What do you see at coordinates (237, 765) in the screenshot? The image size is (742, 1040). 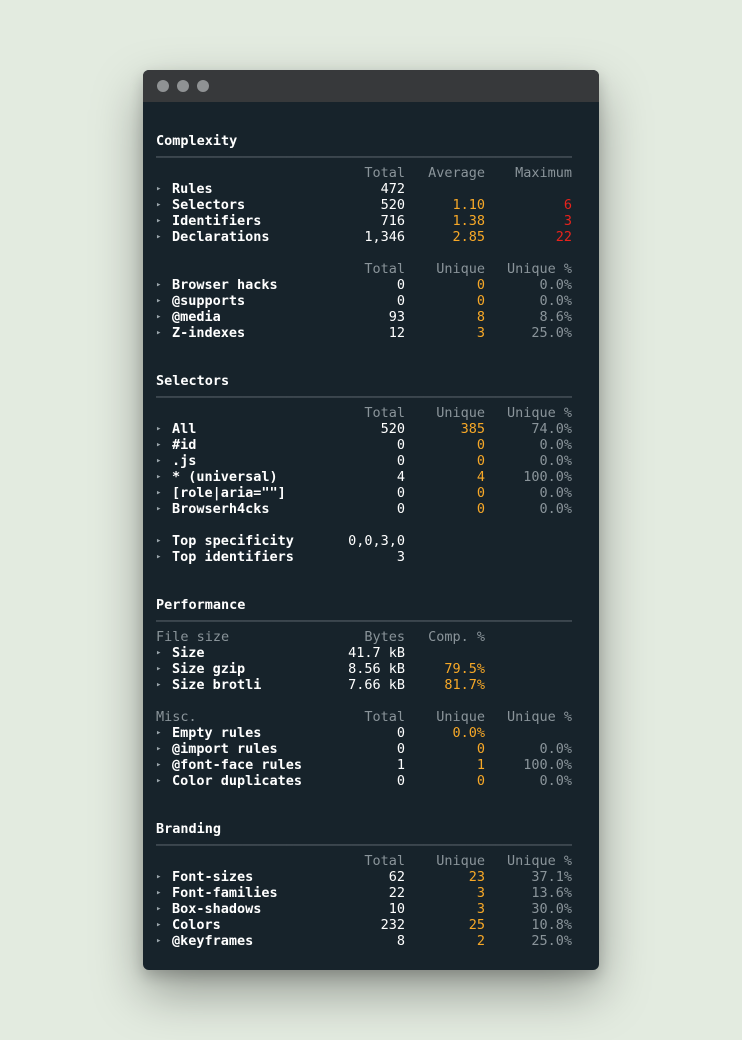 I see `row-label: @font-face rules` at bounding box center [237, 765].